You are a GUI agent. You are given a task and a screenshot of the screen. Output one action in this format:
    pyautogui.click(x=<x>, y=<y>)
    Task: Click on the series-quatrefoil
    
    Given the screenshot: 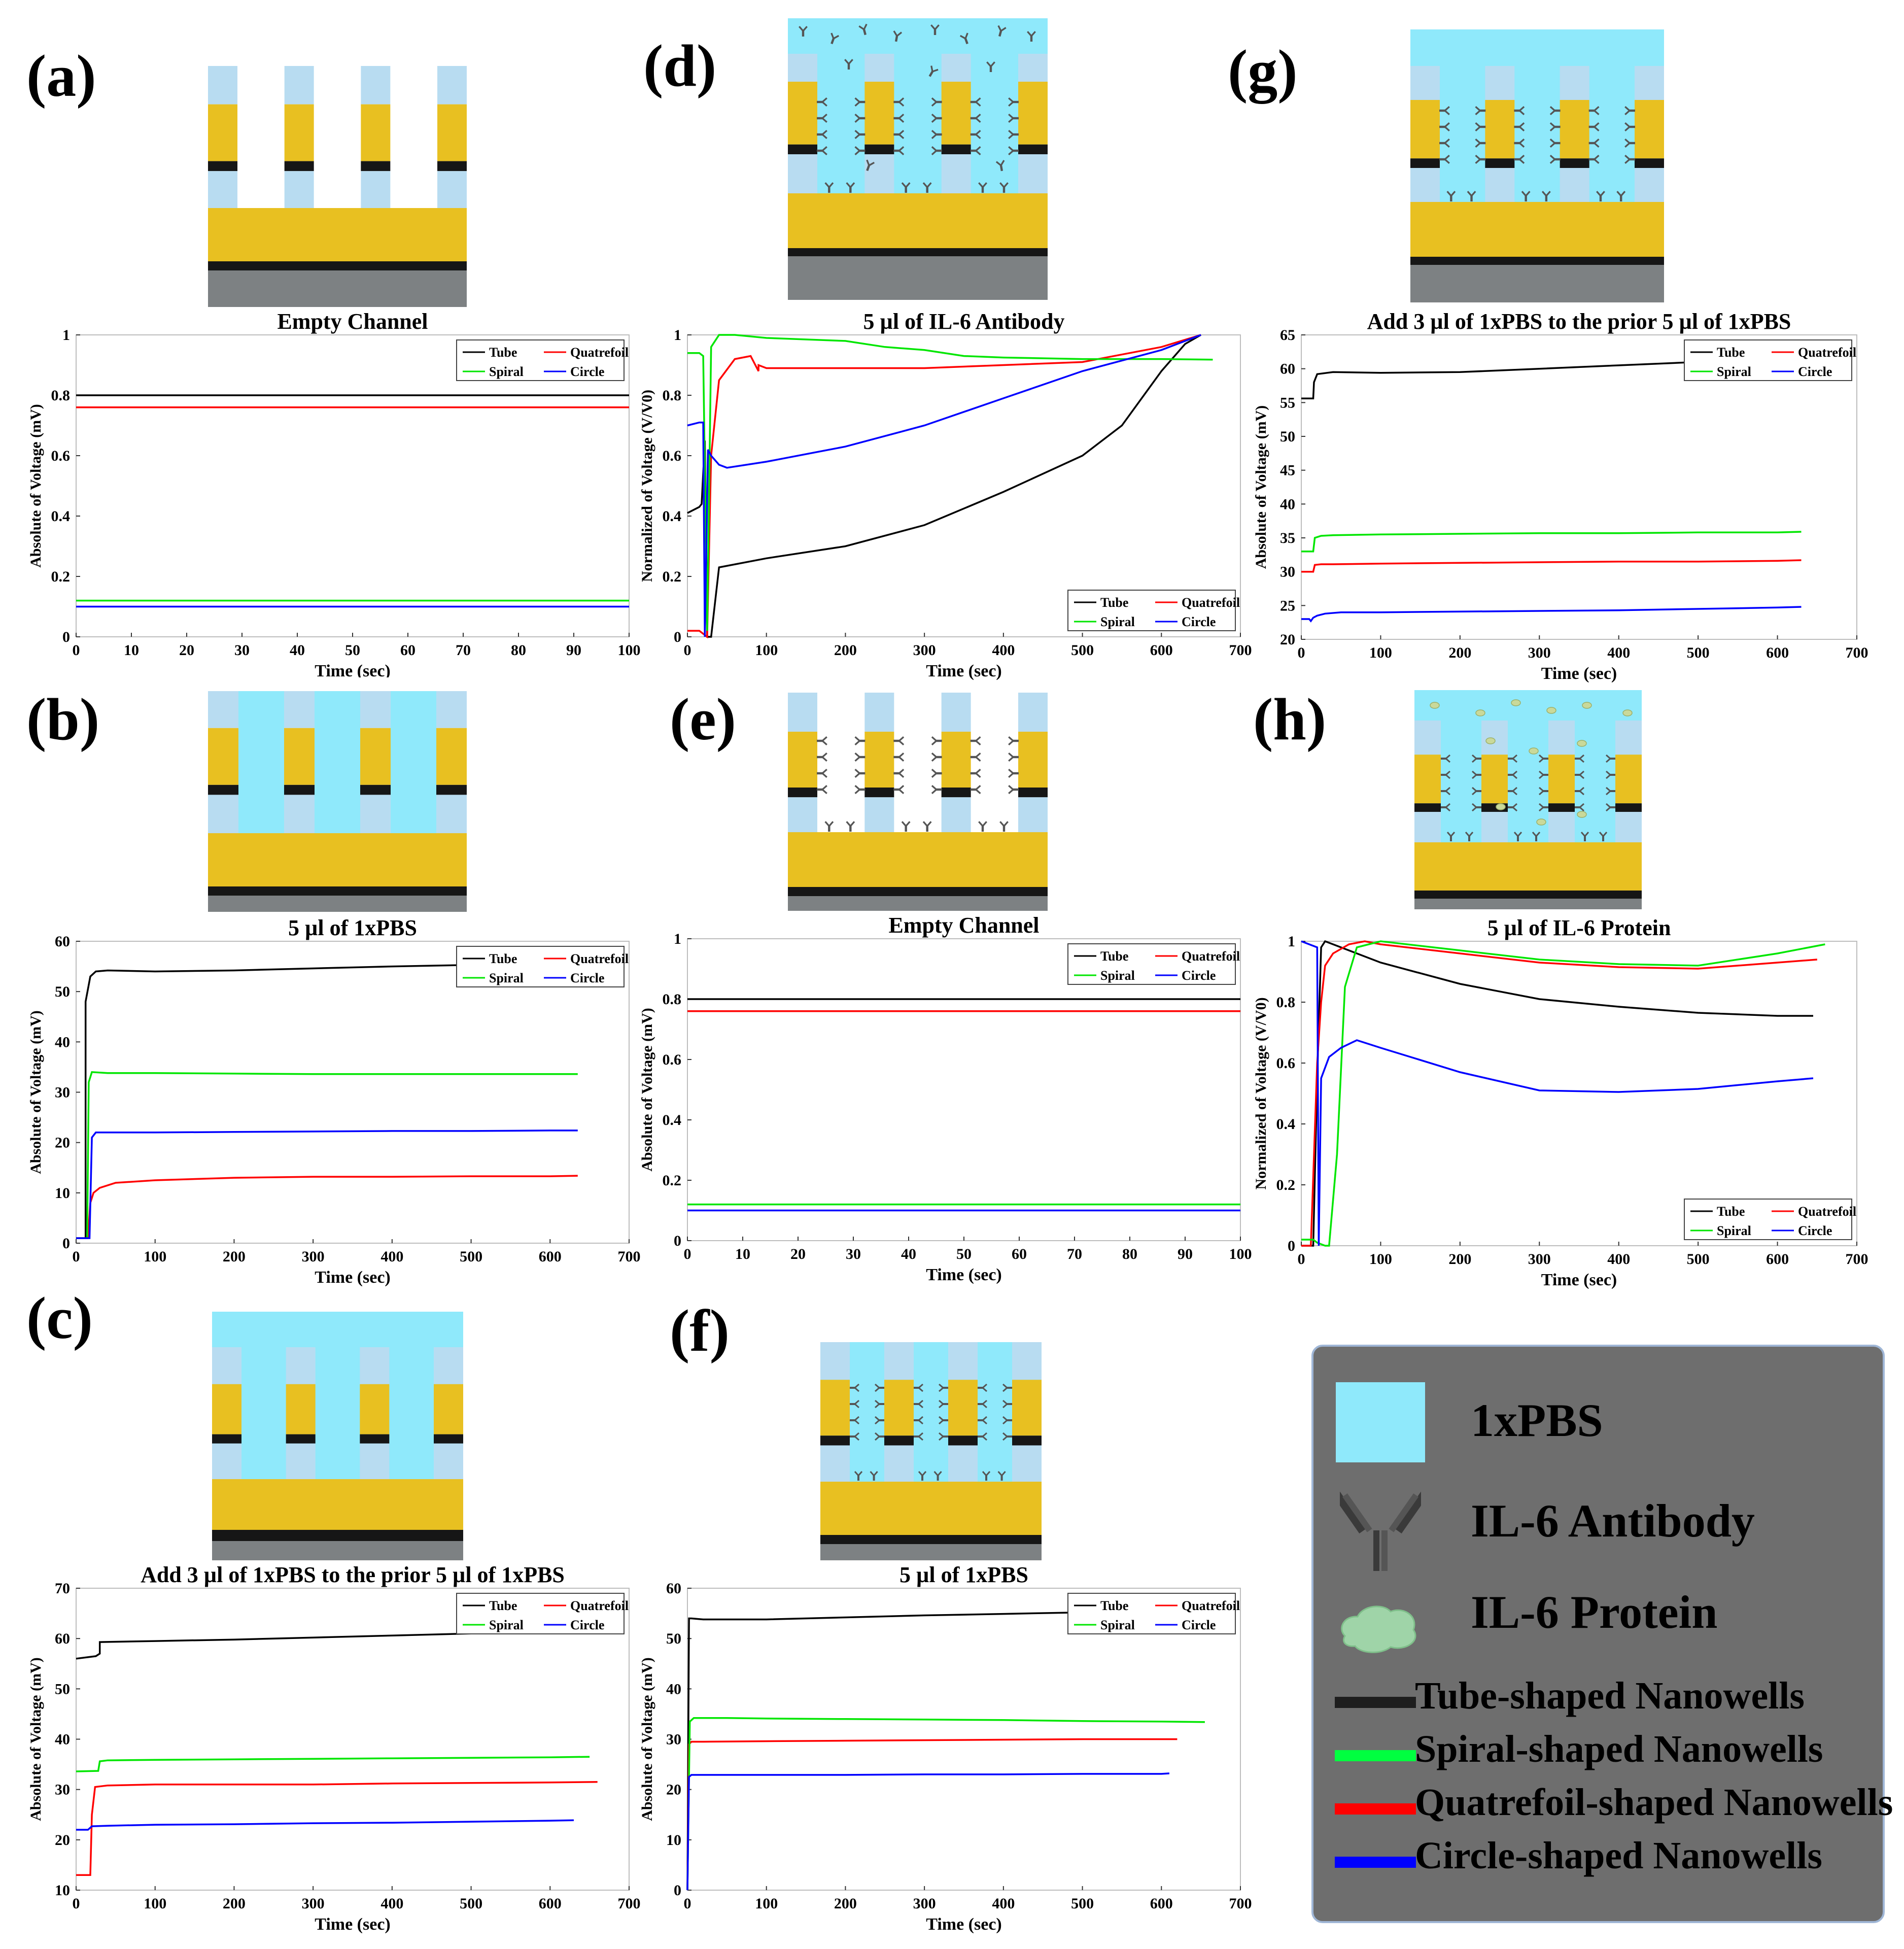 What is the action you would take?
    pyautogui.click(x=932, y=1815)
    